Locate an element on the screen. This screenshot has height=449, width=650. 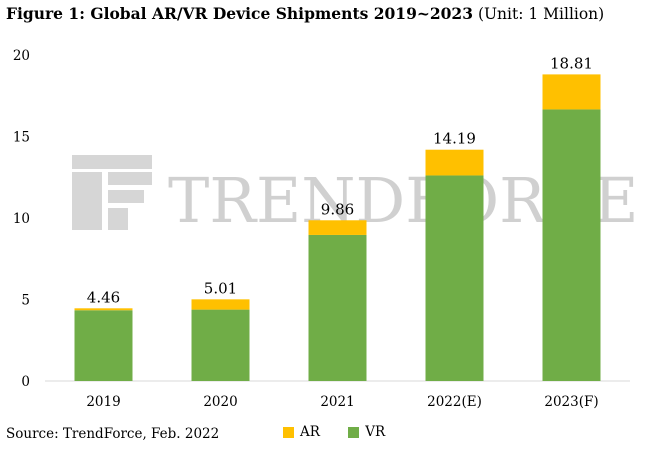
x-tick-label-4: 2023(F) is located at coordinates (571, 402).